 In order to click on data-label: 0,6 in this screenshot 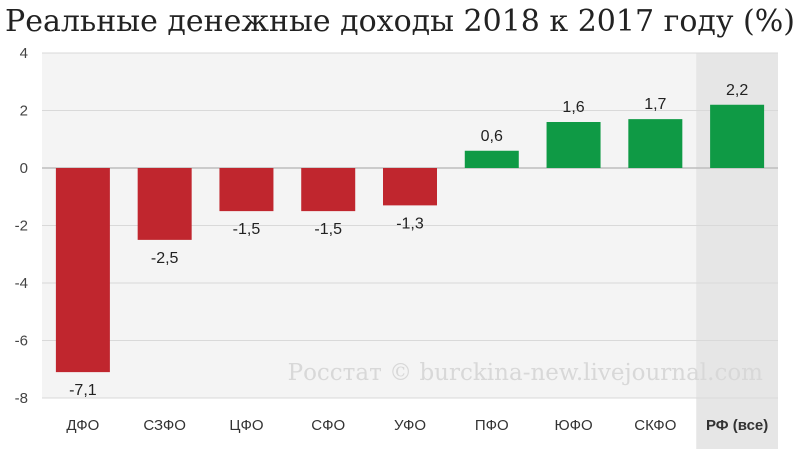, I will do `click(492, 136)`.